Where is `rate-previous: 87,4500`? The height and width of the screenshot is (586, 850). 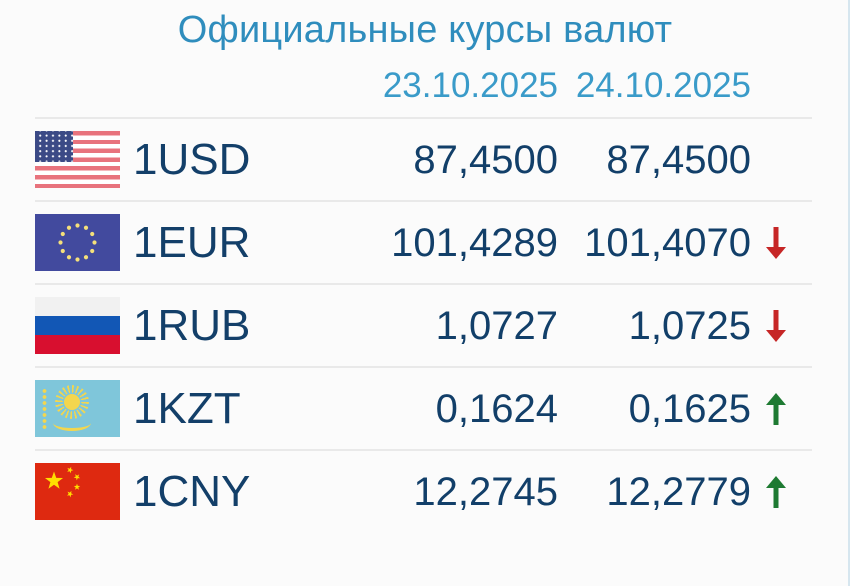 rate-previous: 87,4500 is located at coordinates (485, 159).